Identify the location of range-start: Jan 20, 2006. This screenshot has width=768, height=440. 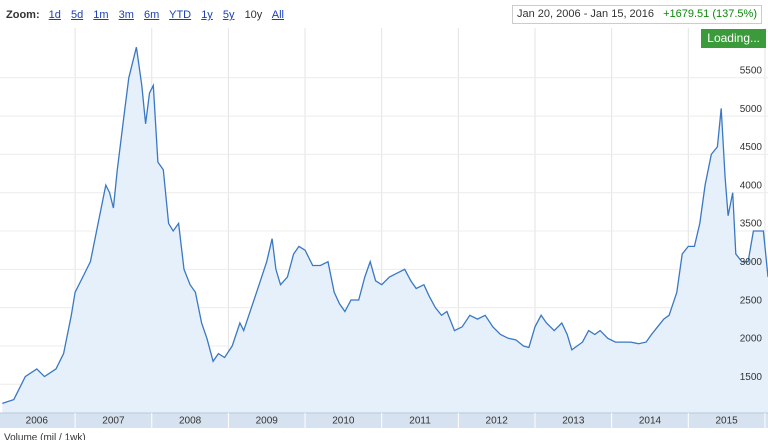
(549, 14).